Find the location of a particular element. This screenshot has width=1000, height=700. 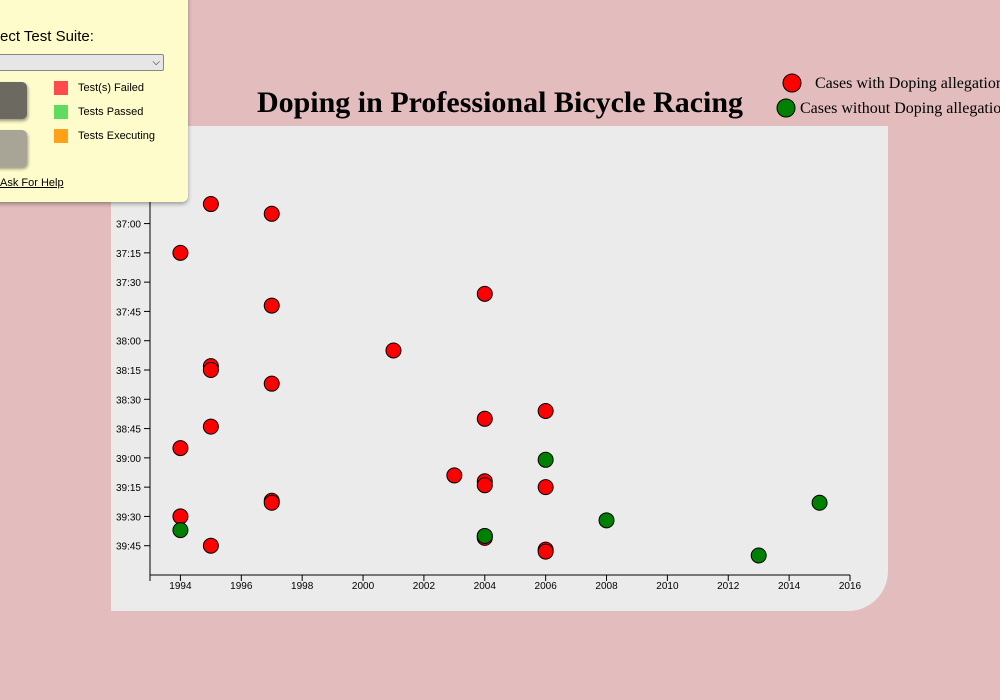

y-tick-label: 39:45 is located at coordinates (128, 547).